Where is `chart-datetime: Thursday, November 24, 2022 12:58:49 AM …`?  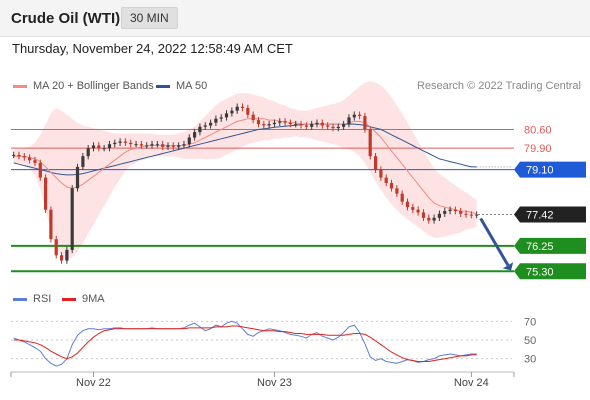 chart-datetime: Thursday, November 24, 2022 12:58:49 AM … is located at coordinates (152, 48).